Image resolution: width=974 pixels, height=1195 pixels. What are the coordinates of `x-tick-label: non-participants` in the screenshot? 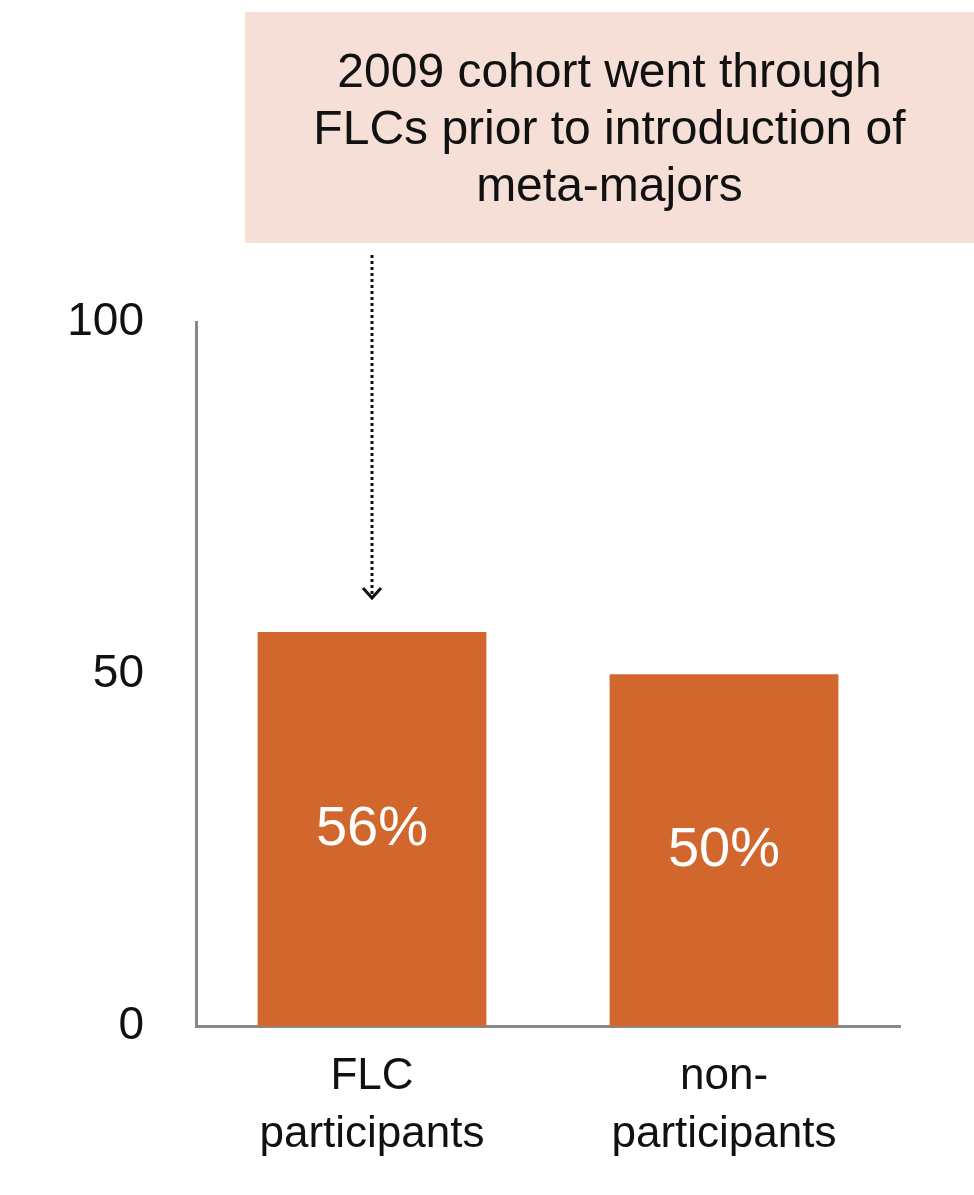 It's located at (724, 1102).